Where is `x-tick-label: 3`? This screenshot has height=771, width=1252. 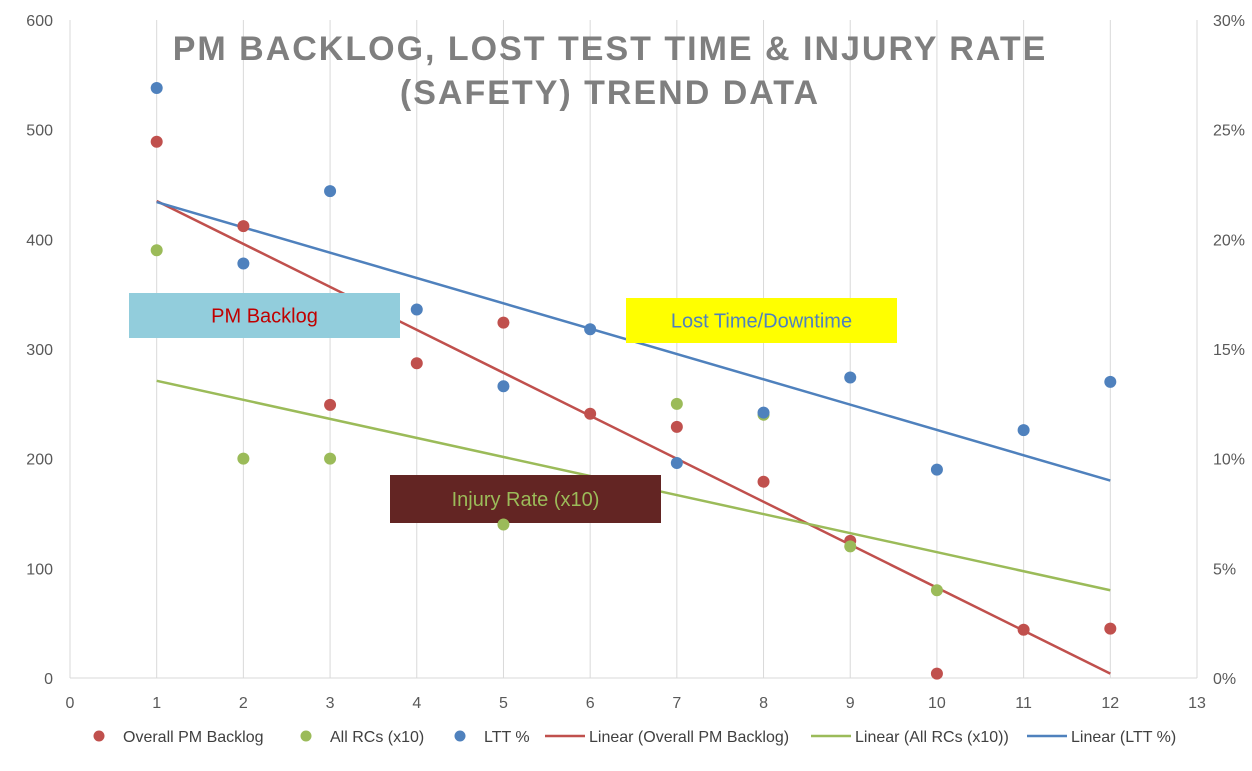 x-tick-label: 3 is located at coordinates (330, 703).